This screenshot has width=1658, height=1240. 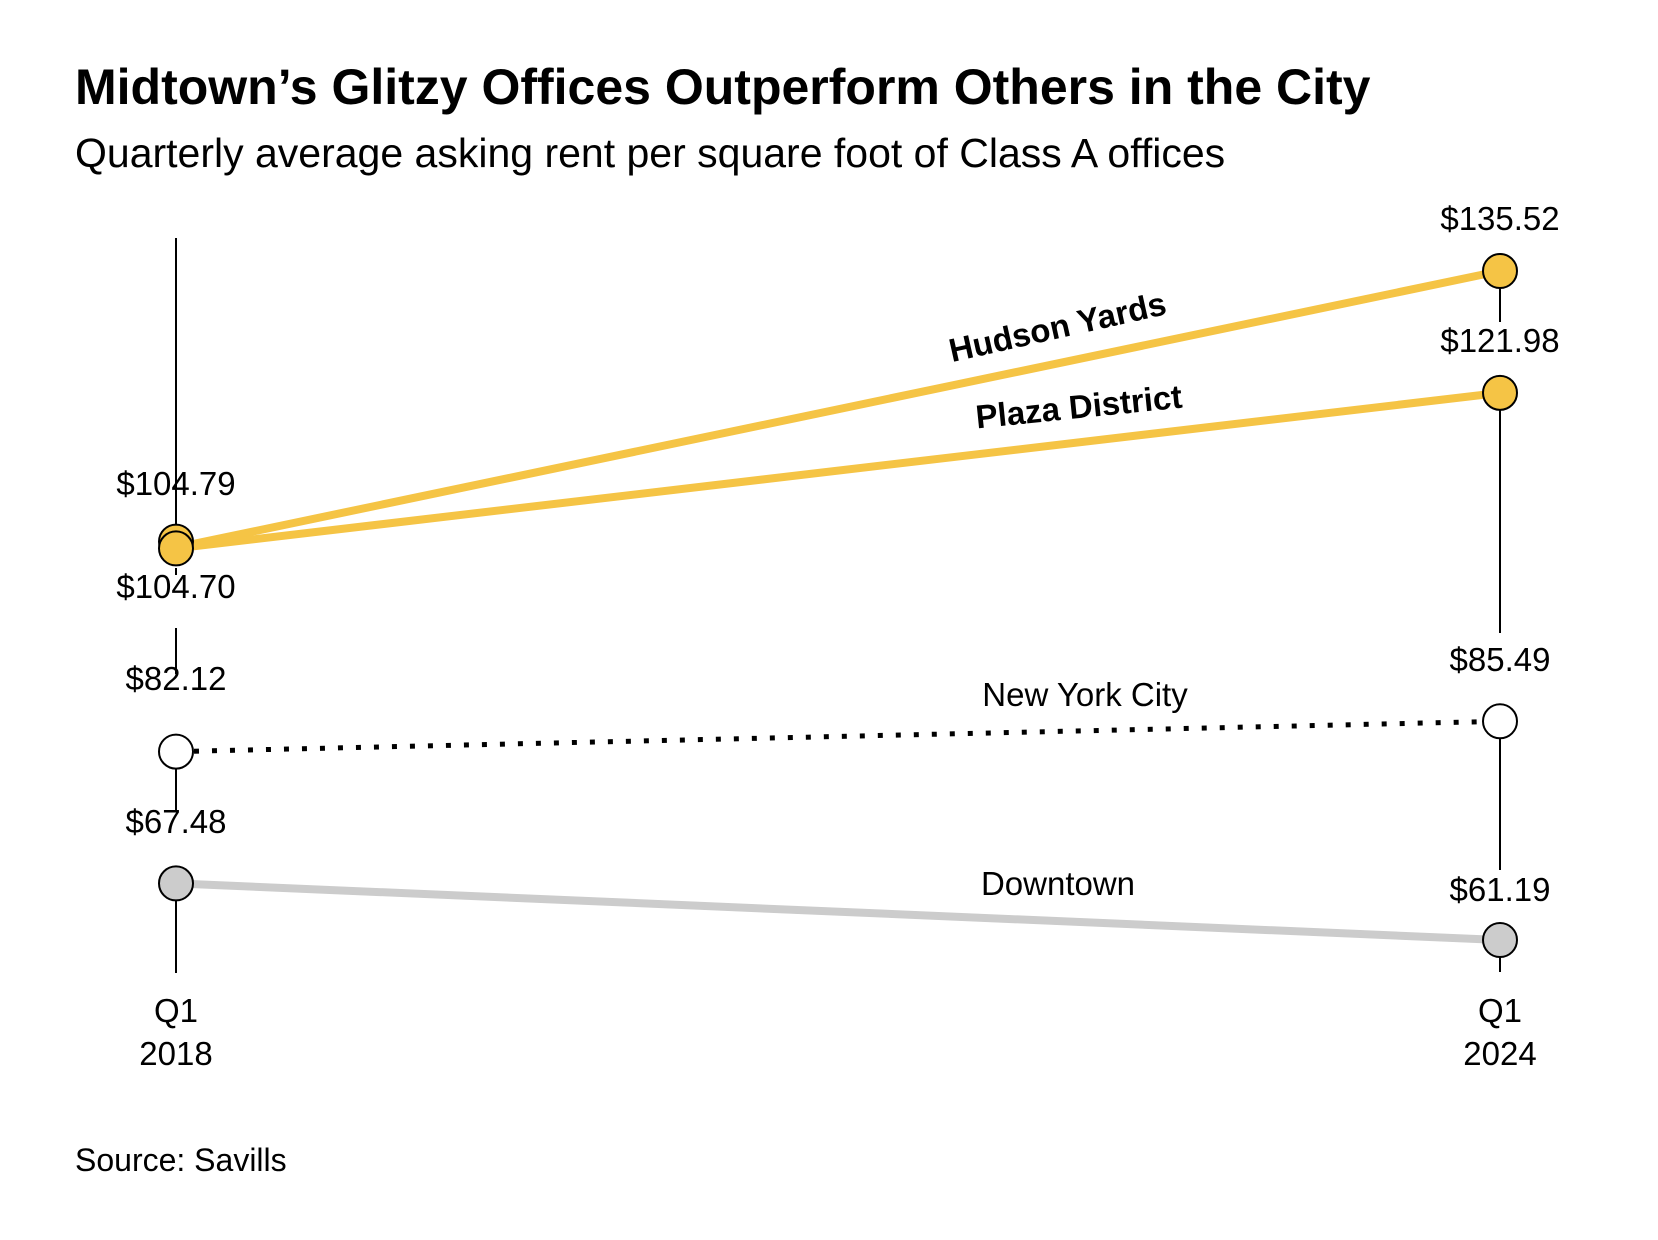 What do you see at coordinates (1057, 327) in the screenshot?
I see `series-label-hudson-yards: Hudson Yards` at bounding box center [1057, 327].